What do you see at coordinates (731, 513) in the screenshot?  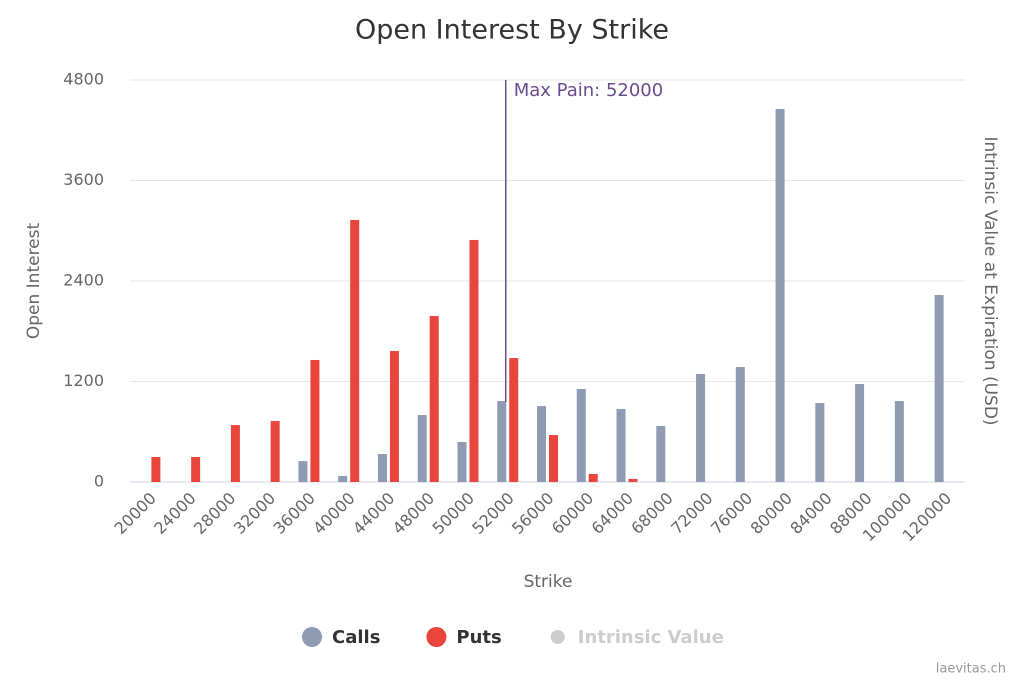 I see `x-tick-label: 76000` at bounding box center [731, 513].